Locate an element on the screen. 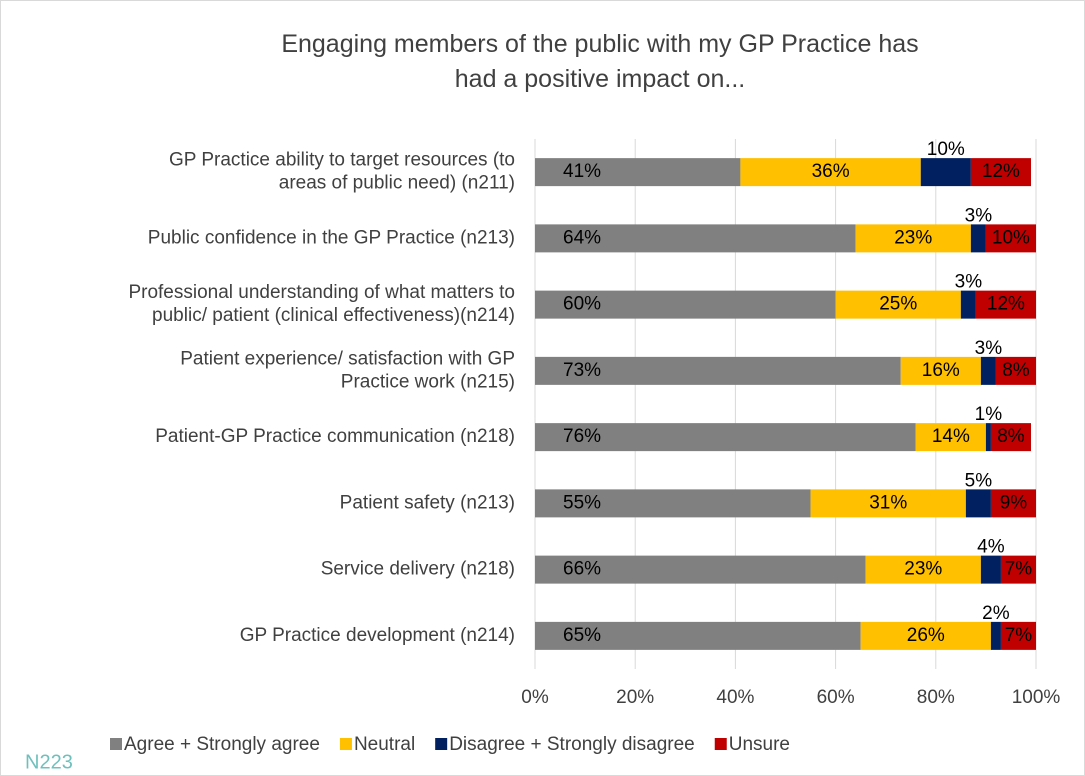 This screenshot has width=1085, height=776. data-label: 76% is located at coordinates (582, 436).